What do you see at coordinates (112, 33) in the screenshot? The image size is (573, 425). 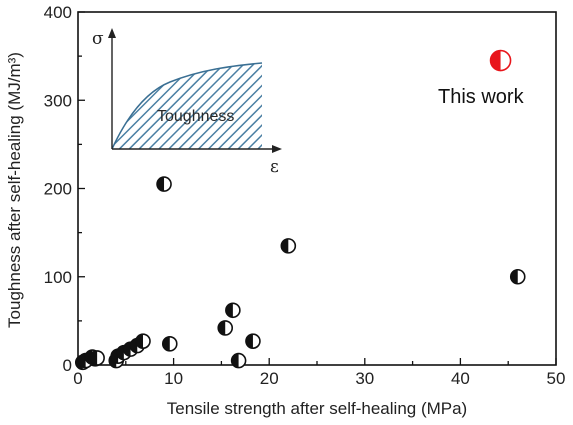 I see `inset-y-arrow` at bounding box center [112, 33].